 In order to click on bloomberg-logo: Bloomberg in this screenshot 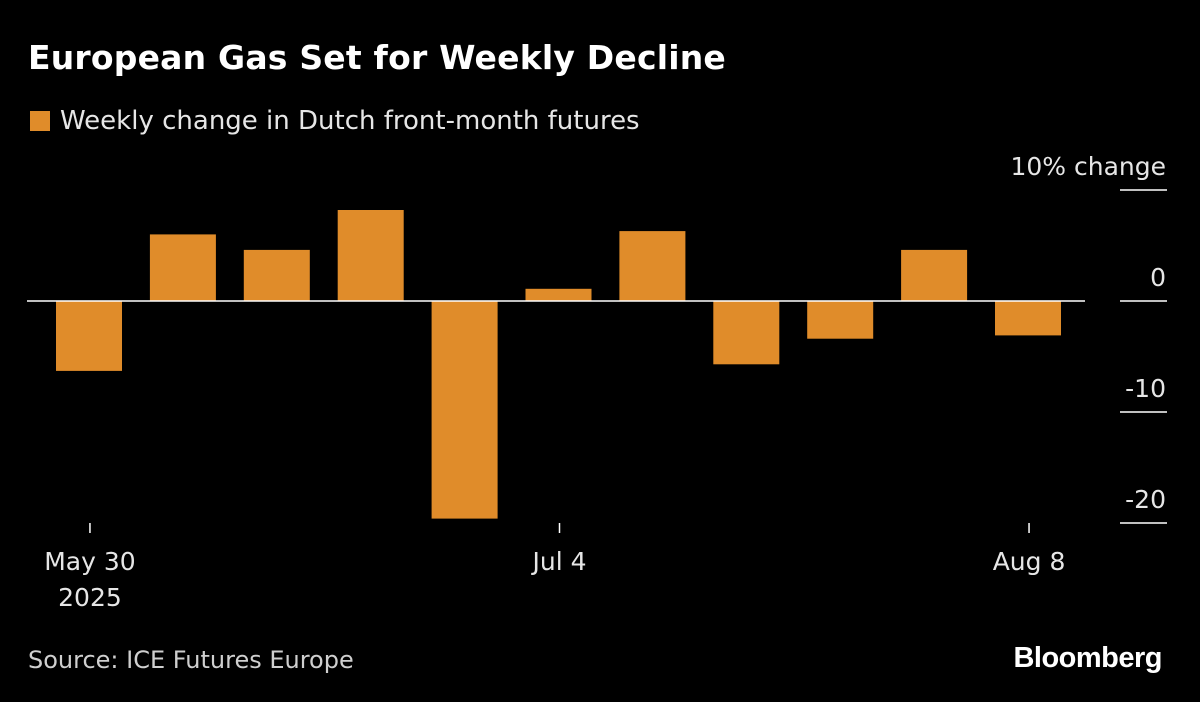, I will do `click(1087, 658)`.